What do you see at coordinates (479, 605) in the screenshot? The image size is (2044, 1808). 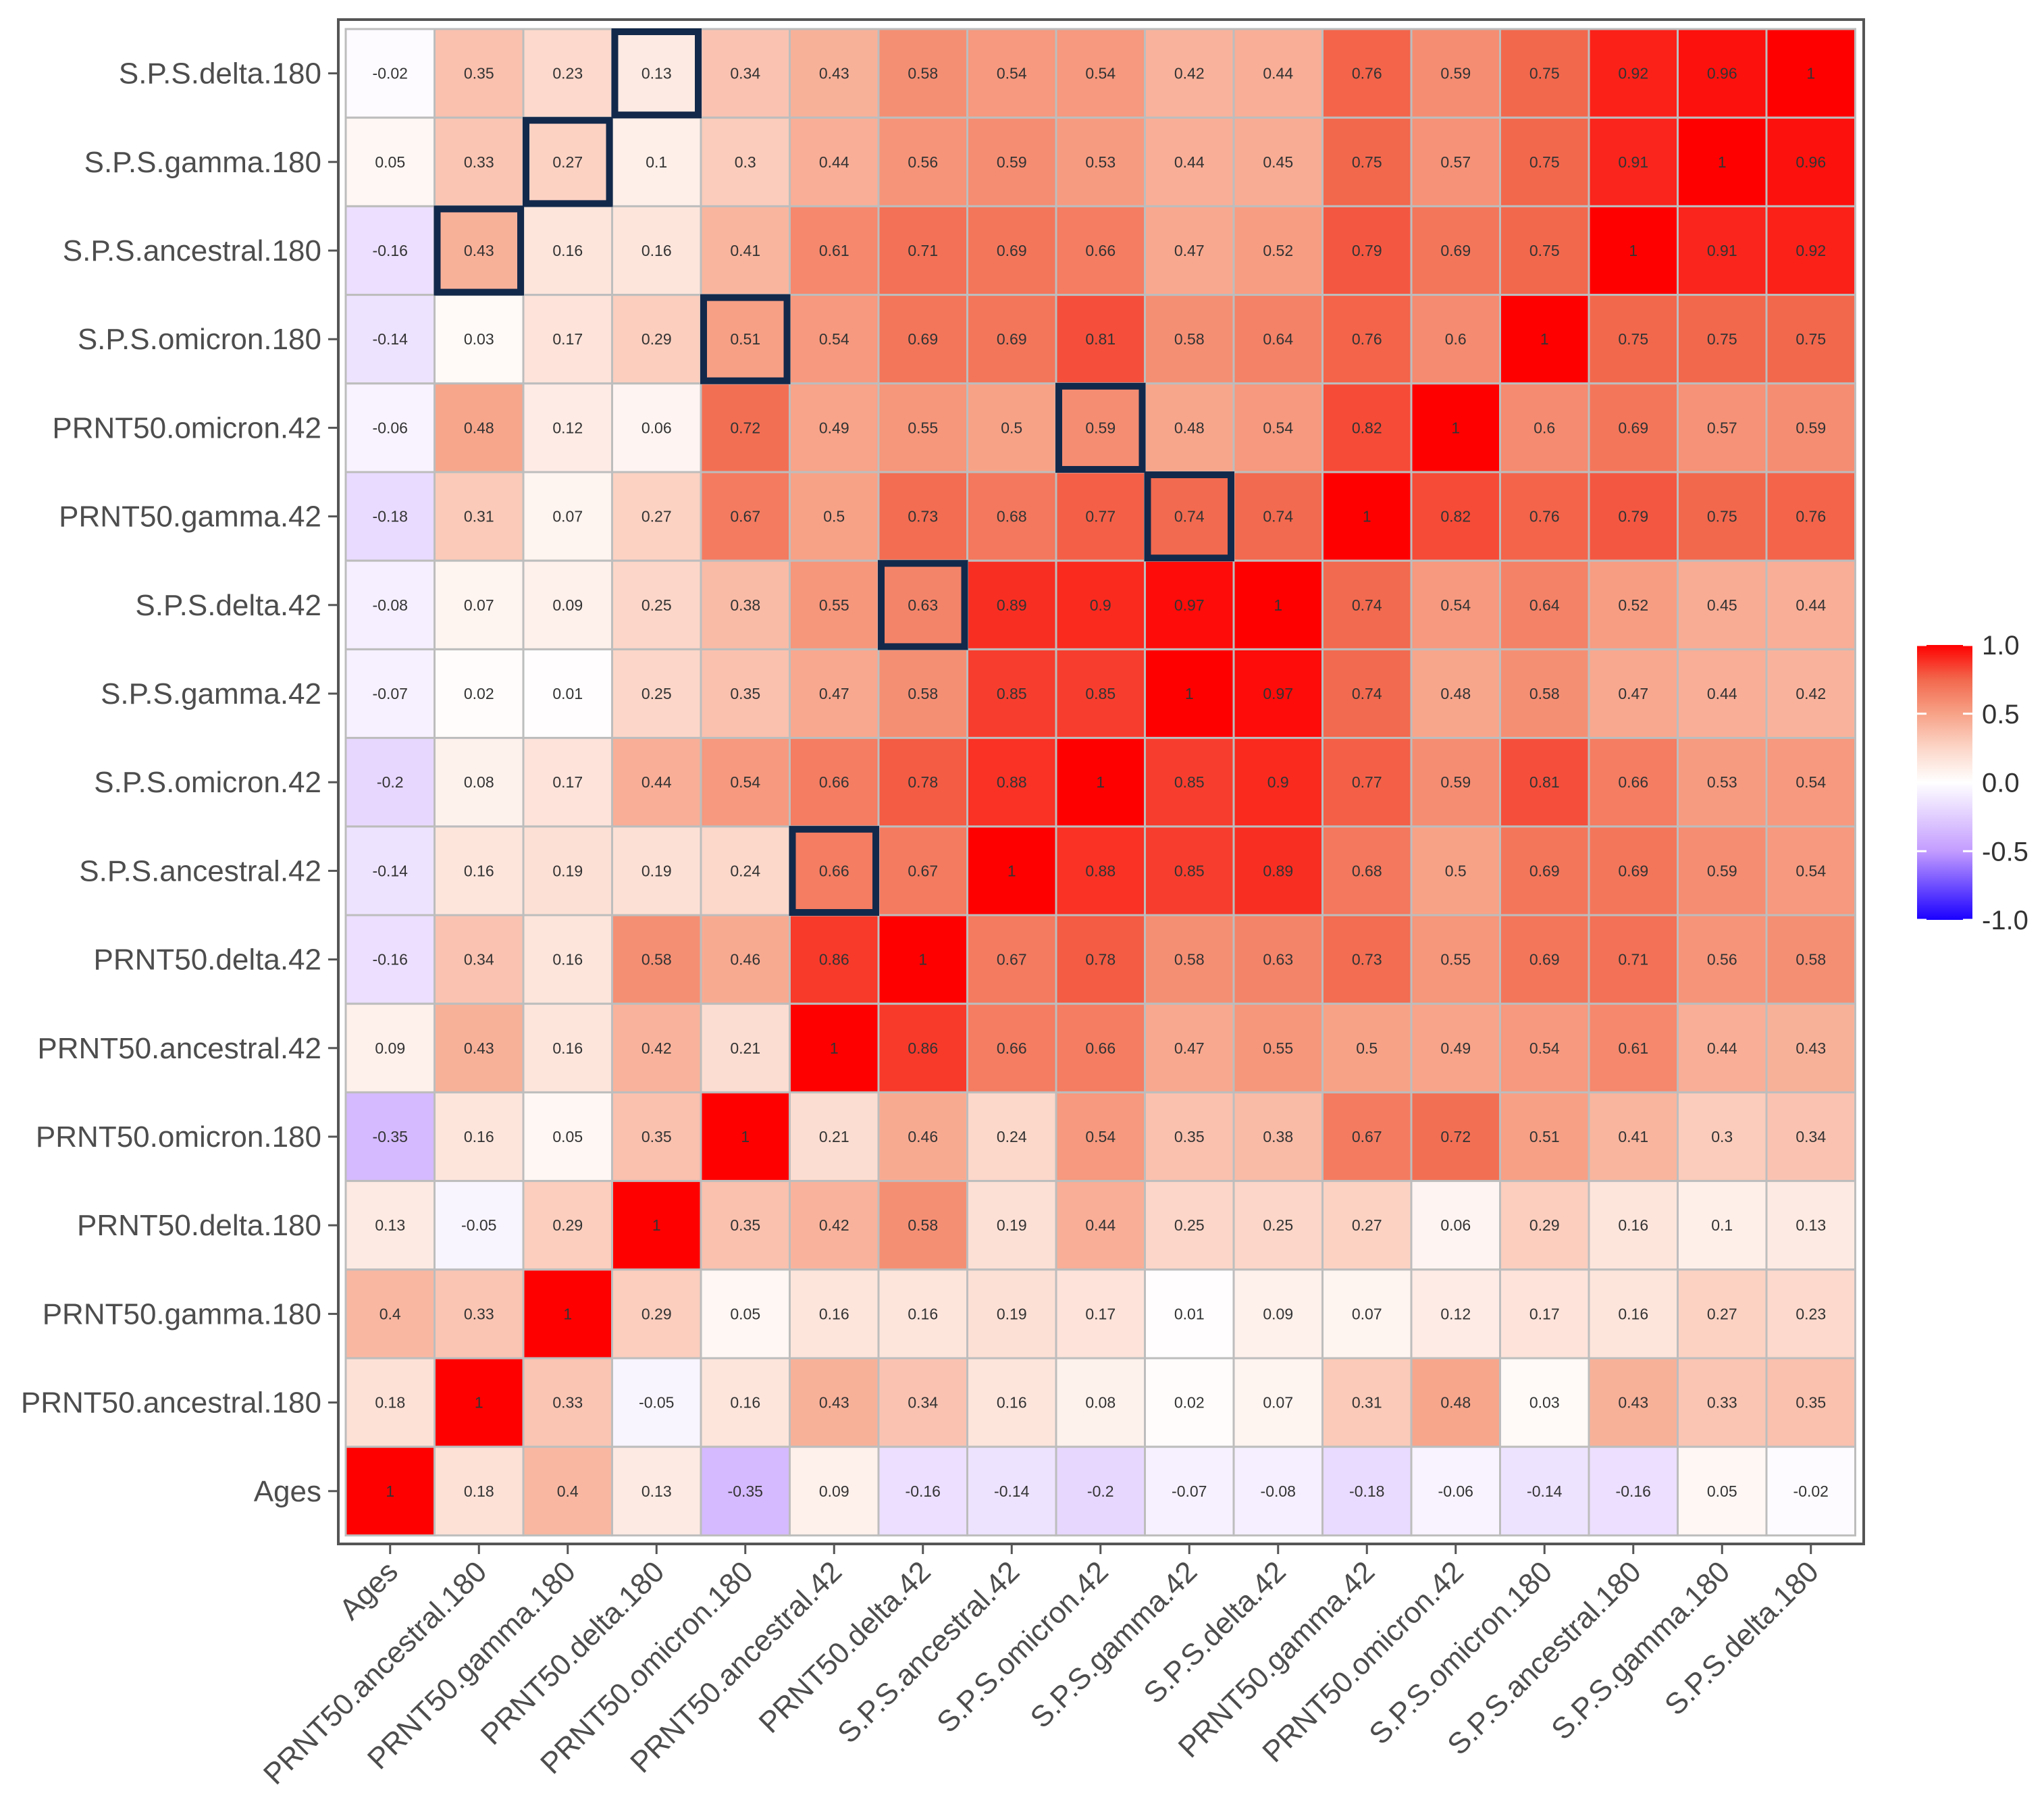 I see `cell-value-label: 0.07` at bounding box center [479, 605].